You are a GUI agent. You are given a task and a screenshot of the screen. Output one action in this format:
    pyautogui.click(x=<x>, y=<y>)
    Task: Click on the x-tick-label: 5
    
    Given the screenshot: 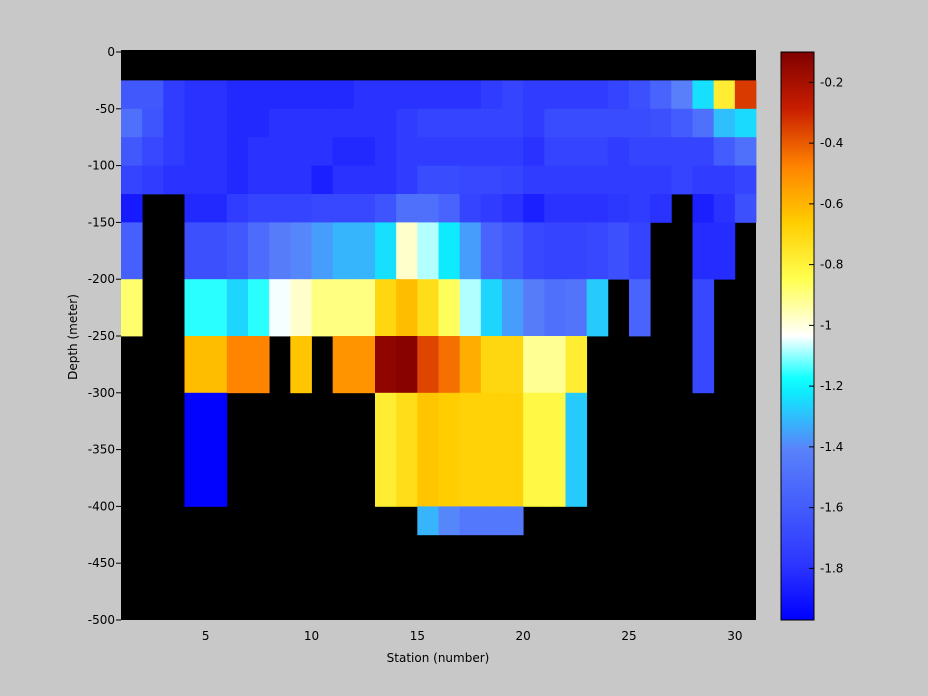 What is the action you would take?
    pyautogui.click(x=206, y=636)
    